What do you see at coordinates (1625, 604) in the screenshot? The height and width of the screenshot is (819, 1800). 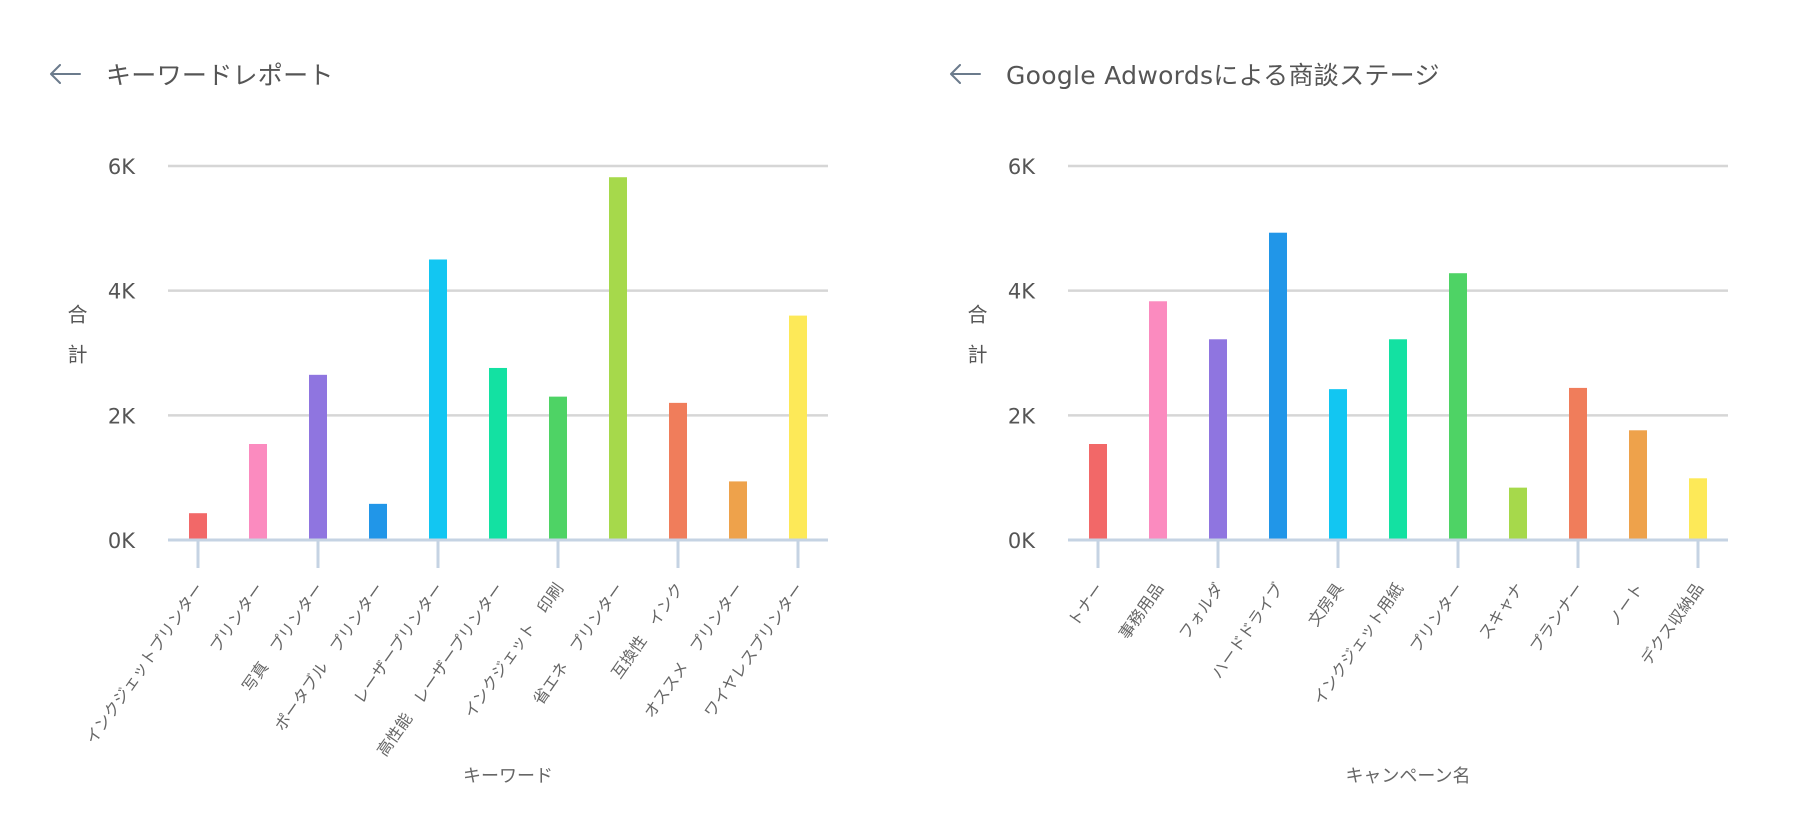 I see `x-tick-label: ノート` at bounding box center [1625, 604].